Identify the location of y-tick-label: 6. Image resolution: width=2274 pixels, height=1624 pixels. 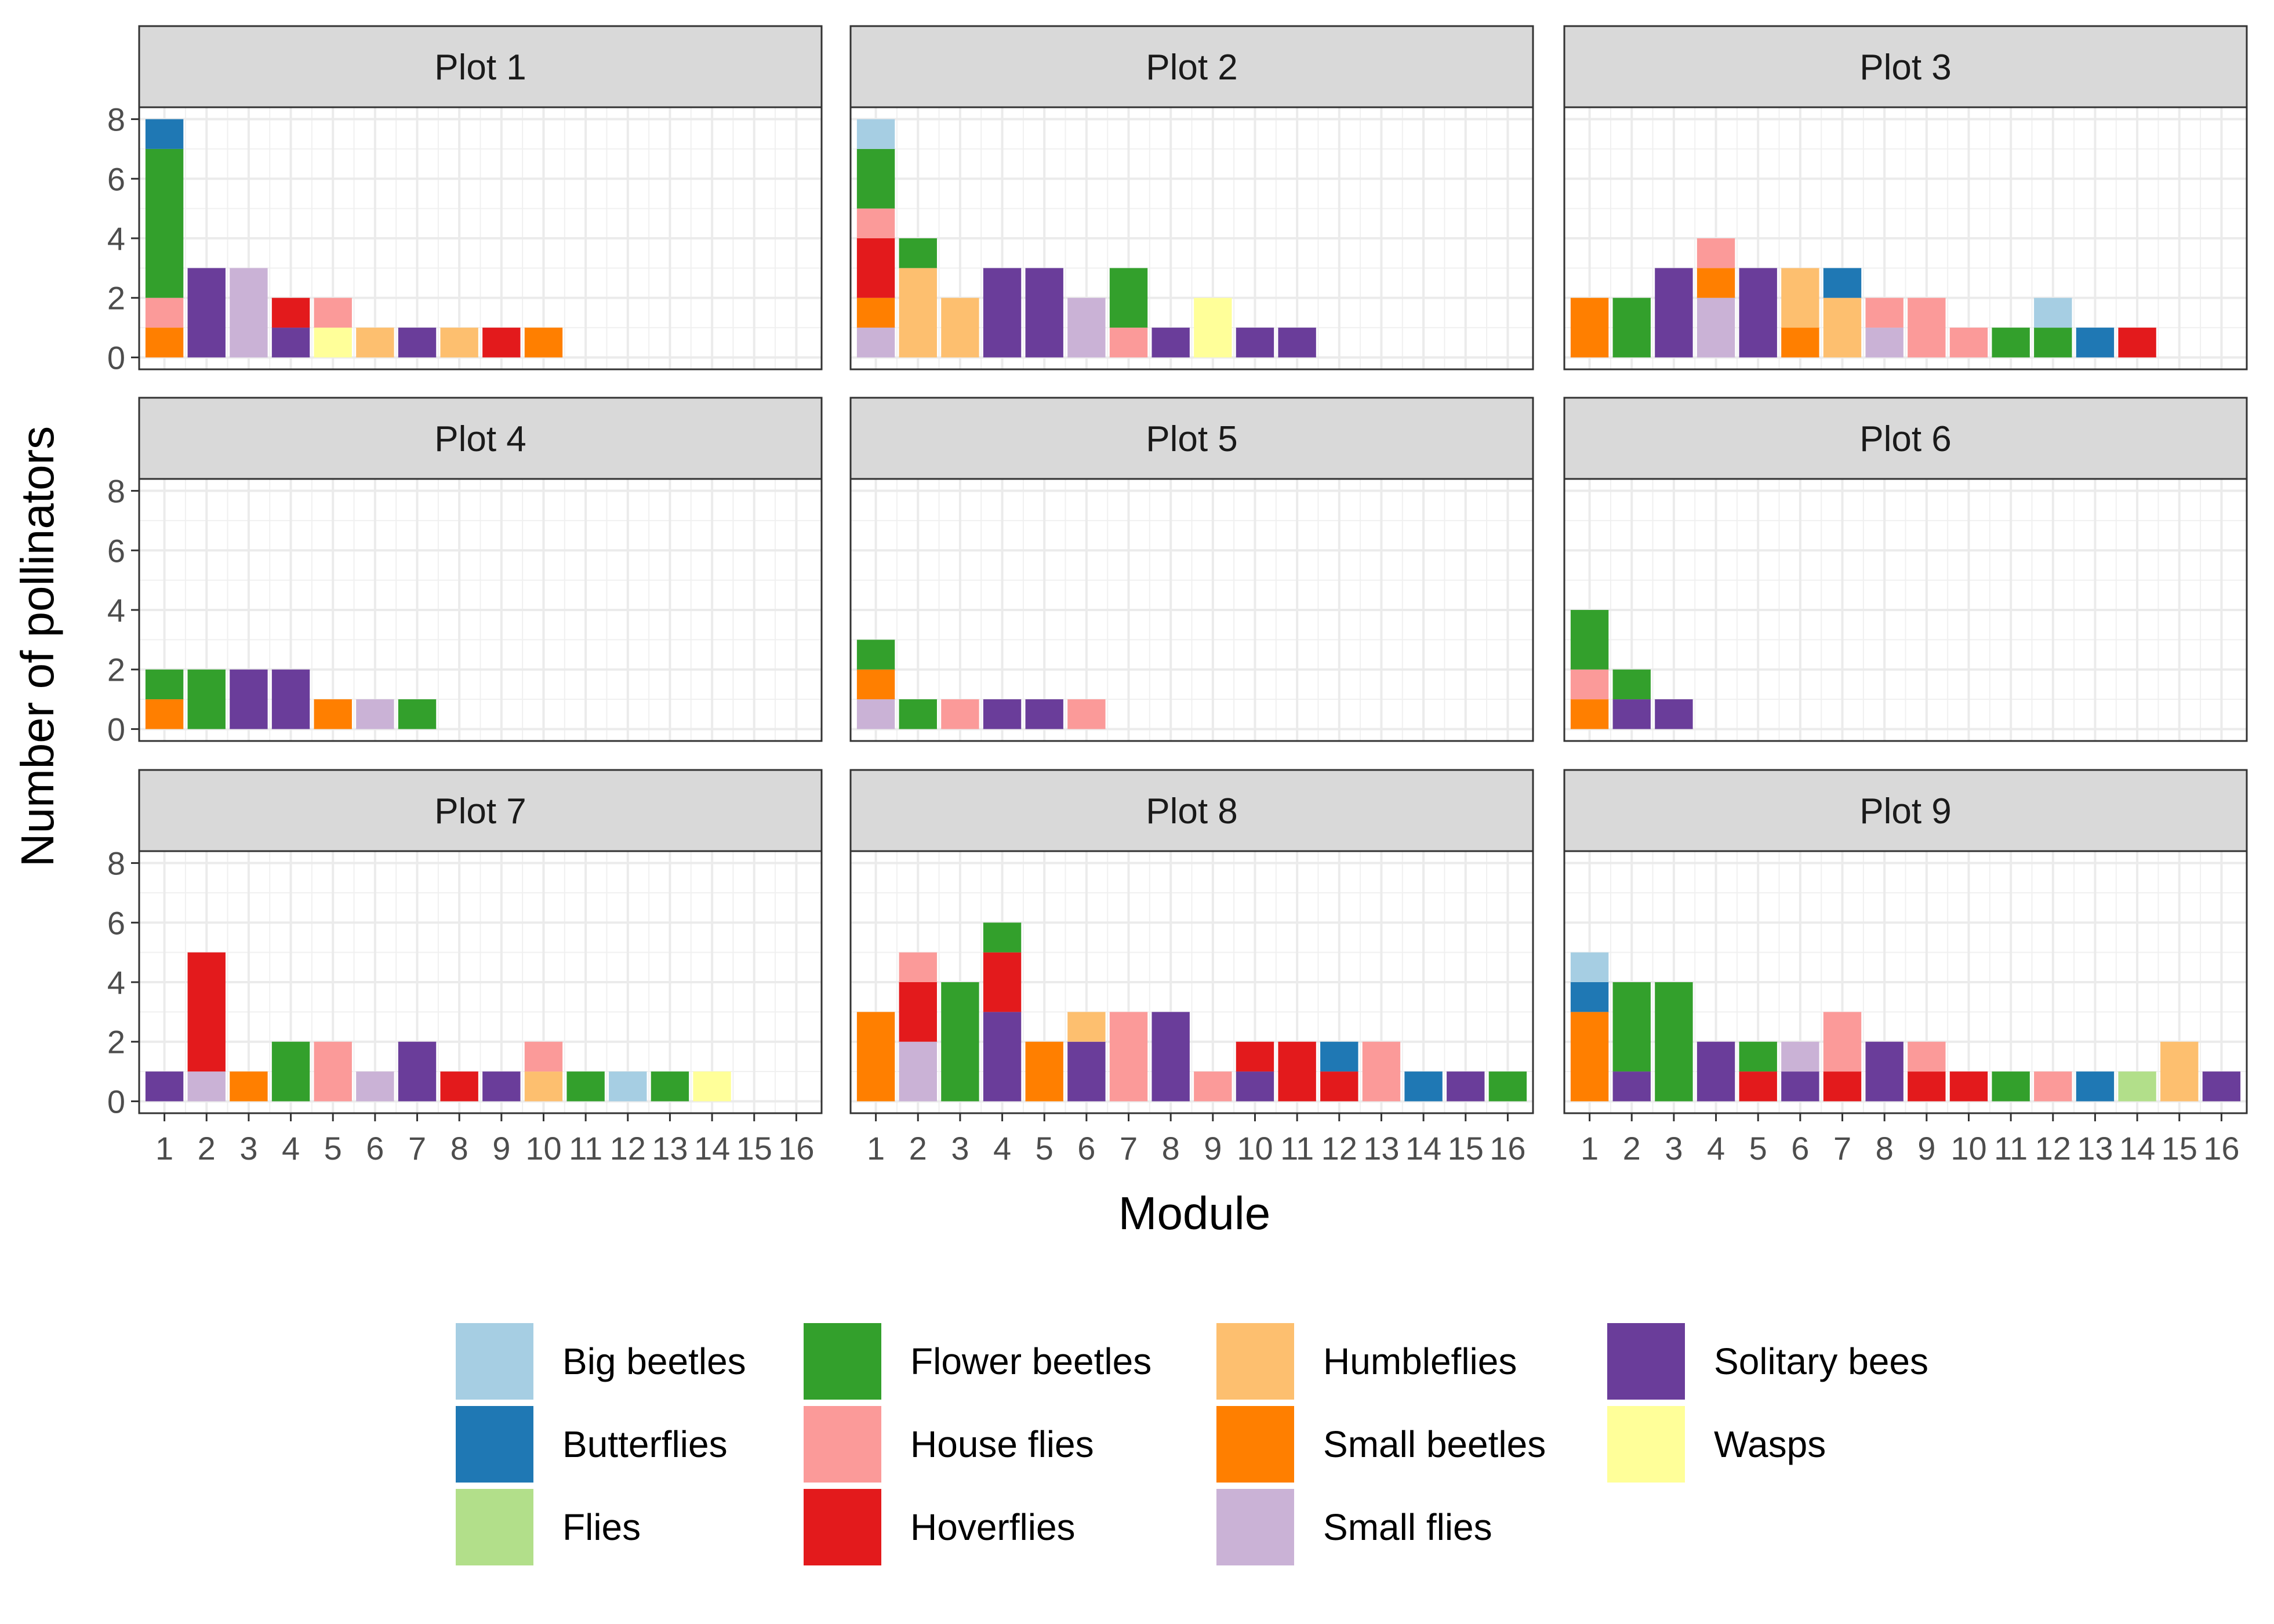
(116, 179).